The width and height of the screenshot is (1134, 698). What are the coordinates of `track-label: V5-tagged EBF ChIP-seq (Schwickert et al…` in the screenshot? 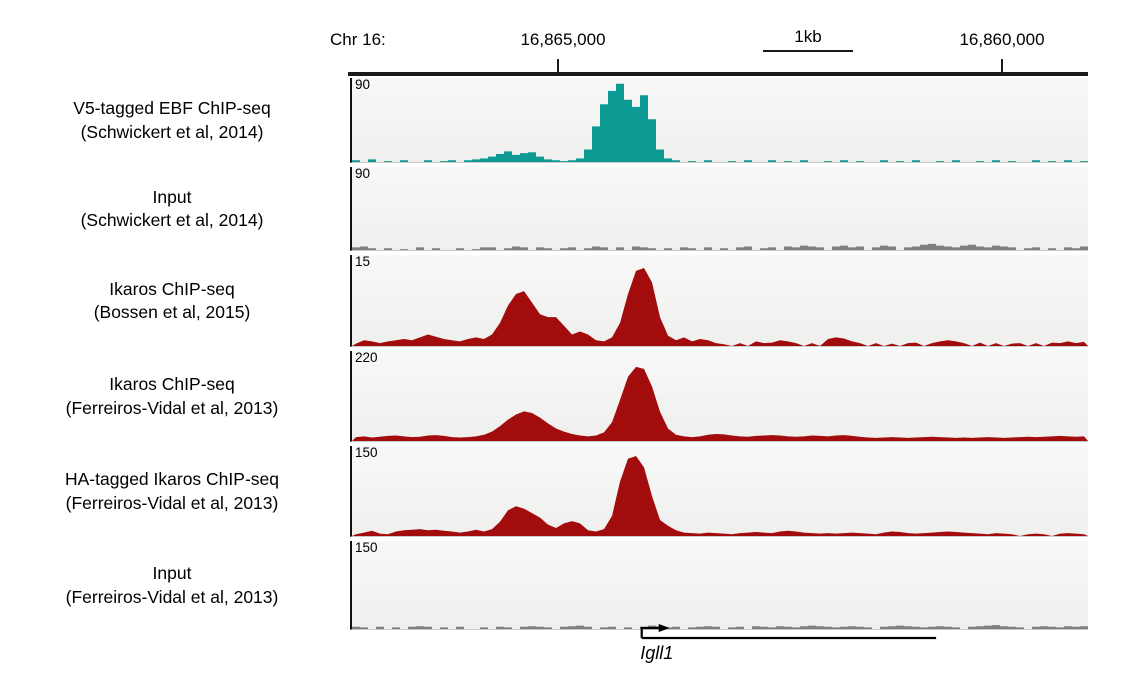 It's located at (172, 120).